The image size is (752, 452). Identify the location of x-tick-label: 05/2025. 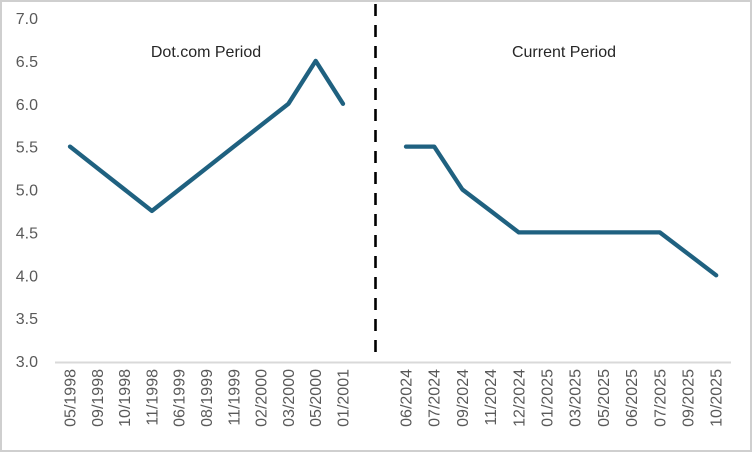
(604, 398).